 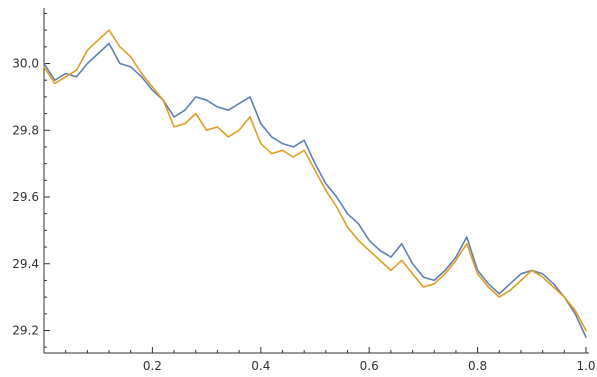 What do you see at coordinates (585, 366) in the screenshot?
I see `x-tick-label: 1.0` at bounding box center [585, 366].